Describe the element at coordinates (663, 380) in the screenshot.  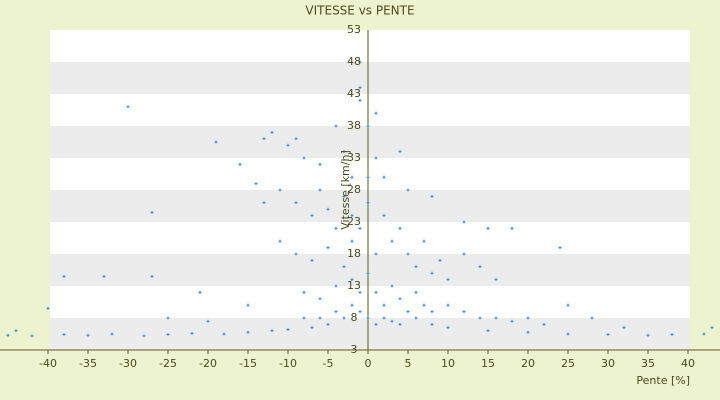
I see `x-axis-title: Pente [%]` at that location.